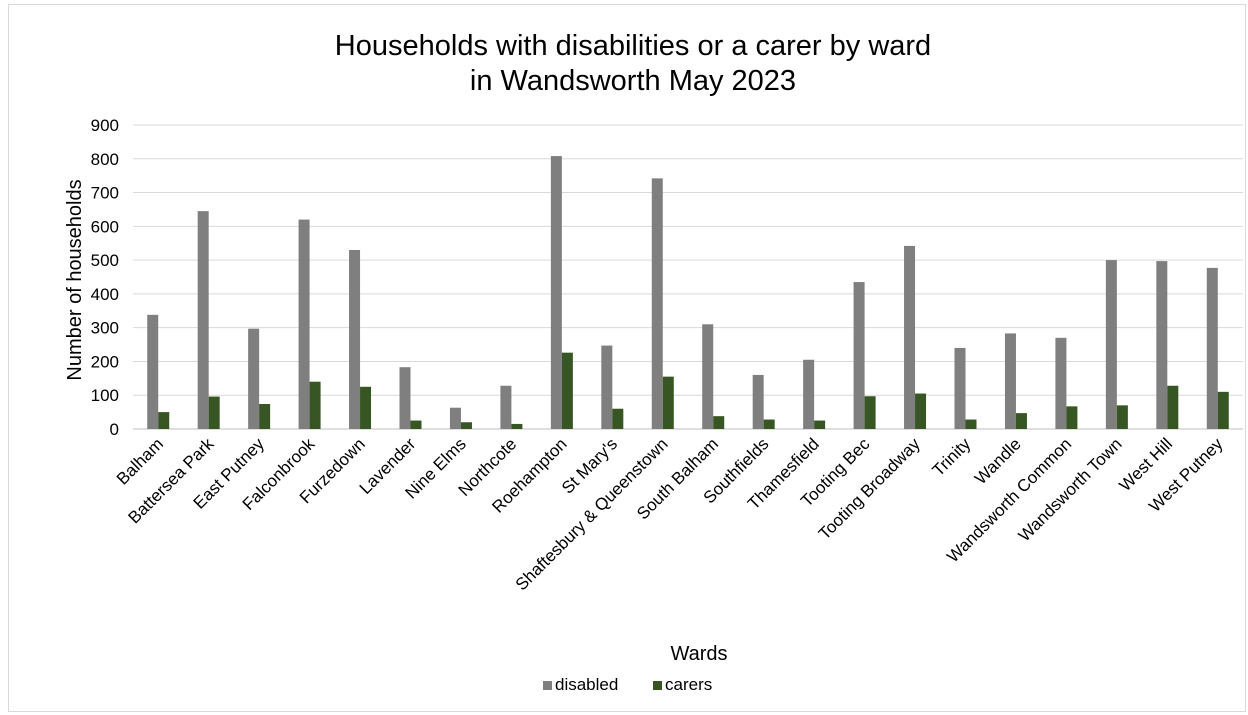  I want to click on legend-label-carers: carers, so click(688, 684).